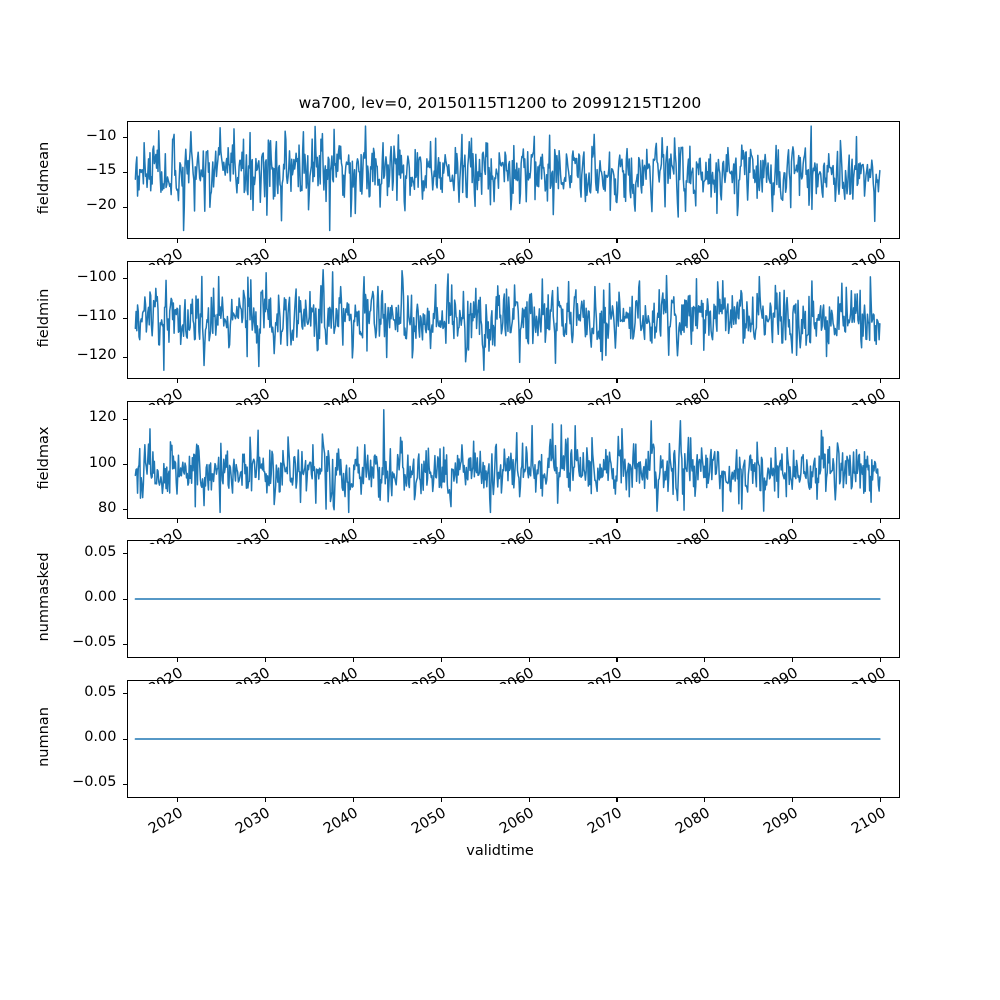 The width and height of the screenshot is (1000, 1000). I want to click on subplot-nummasked, so click(513, 599).